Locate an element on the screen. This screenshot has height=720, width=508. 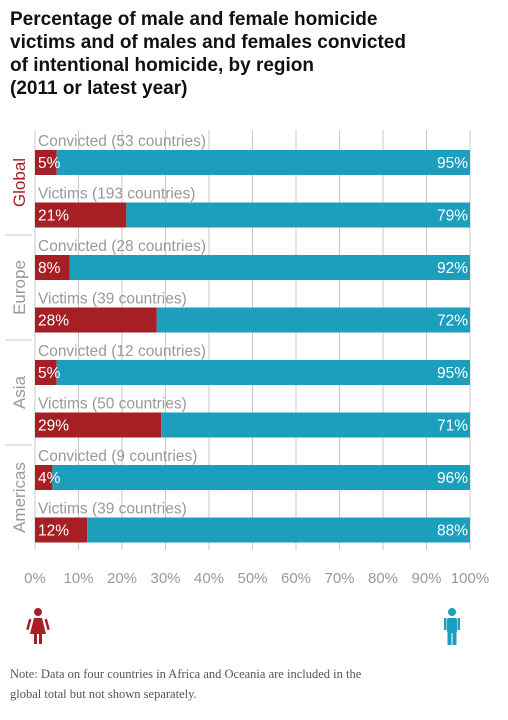
x-tick-label: 50% is located at coordinates (252, 578).